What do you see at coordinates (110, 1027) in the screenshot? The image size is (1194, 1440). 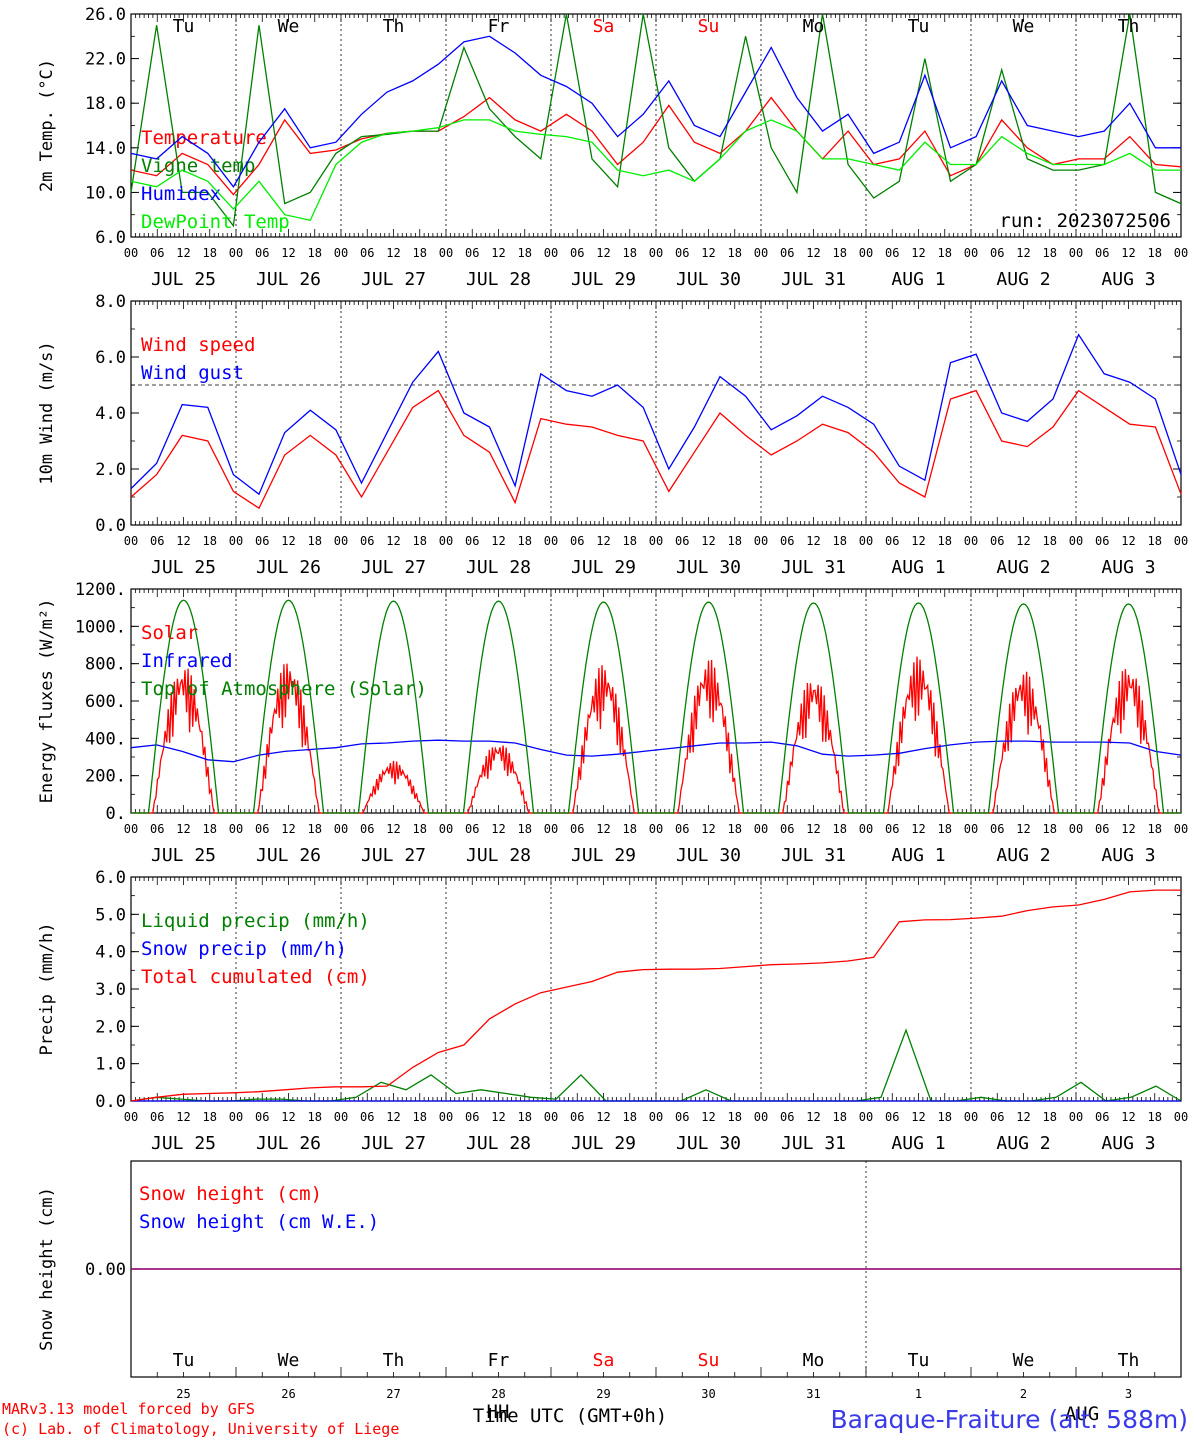 I see `y-tick-label: 2.0` at bounding box center [110, 1027].